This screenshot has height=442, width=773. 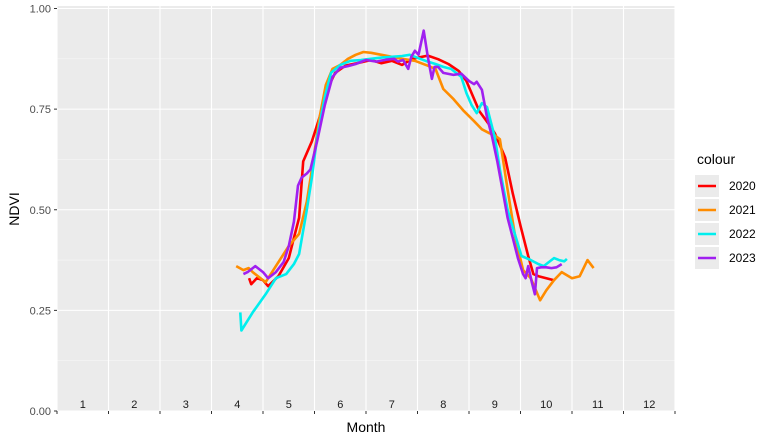 I want to click on legend-label-2020: 2020, so click(x=742, y=186).